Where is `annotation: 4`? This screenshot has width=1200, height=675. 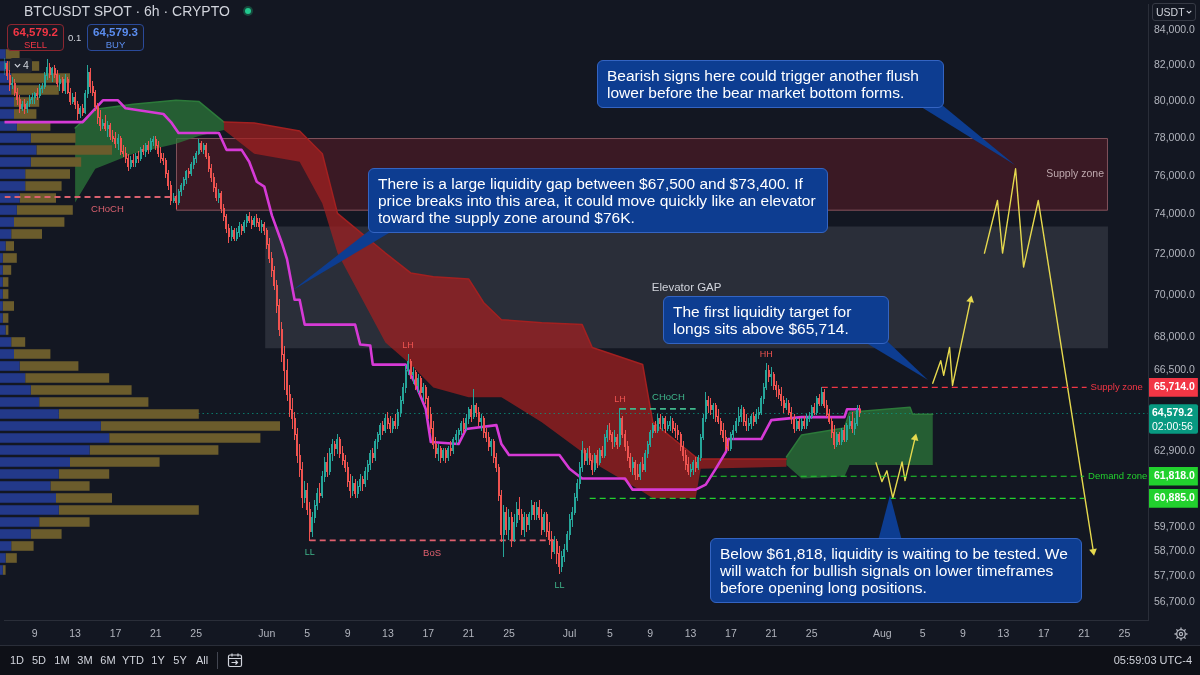 annotation: 4 is located at coordinates (26, 65).